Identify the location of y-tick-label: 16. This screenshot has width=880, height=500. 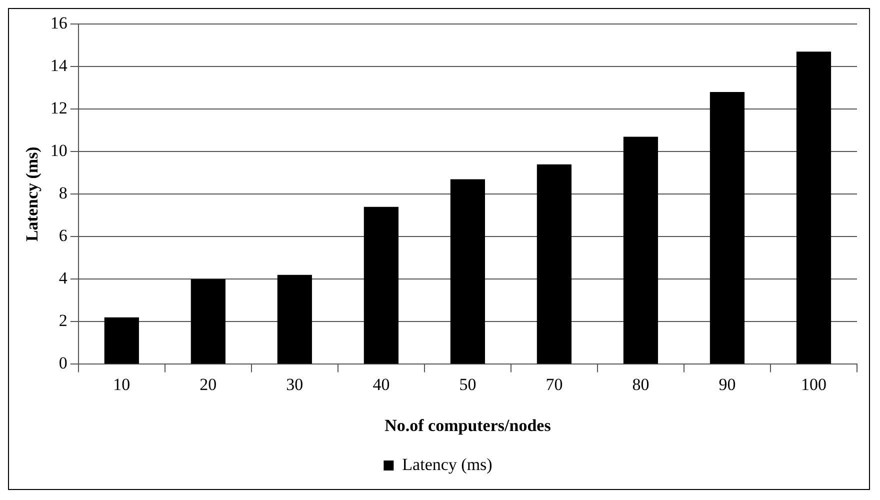
(59, 22).